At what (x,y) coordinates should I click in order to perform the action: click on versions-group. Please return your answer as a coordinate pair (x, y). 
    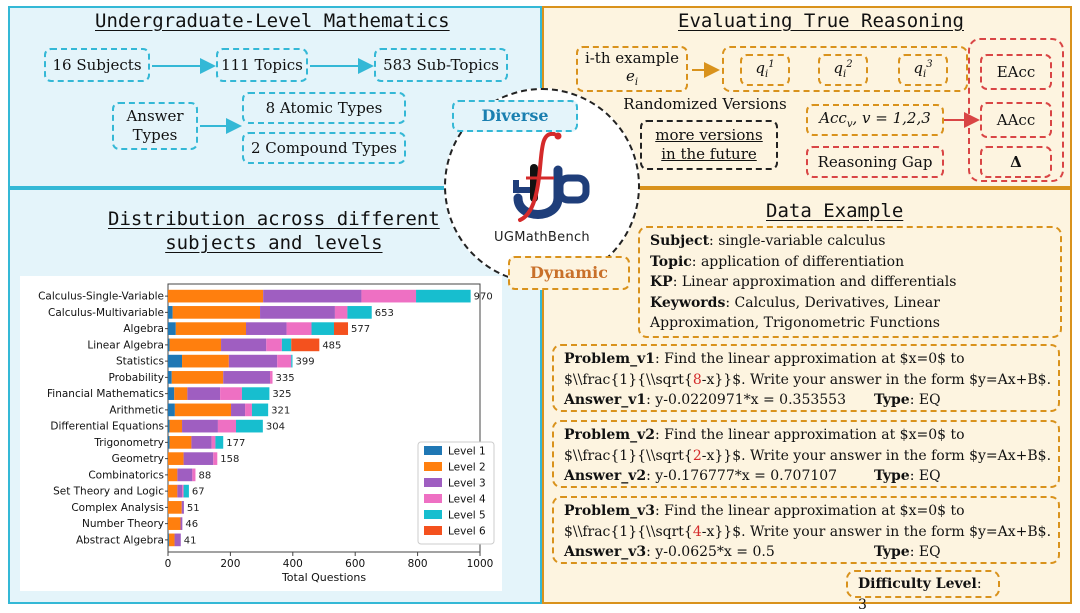
    Looking at the image, I should click on (845, 69).